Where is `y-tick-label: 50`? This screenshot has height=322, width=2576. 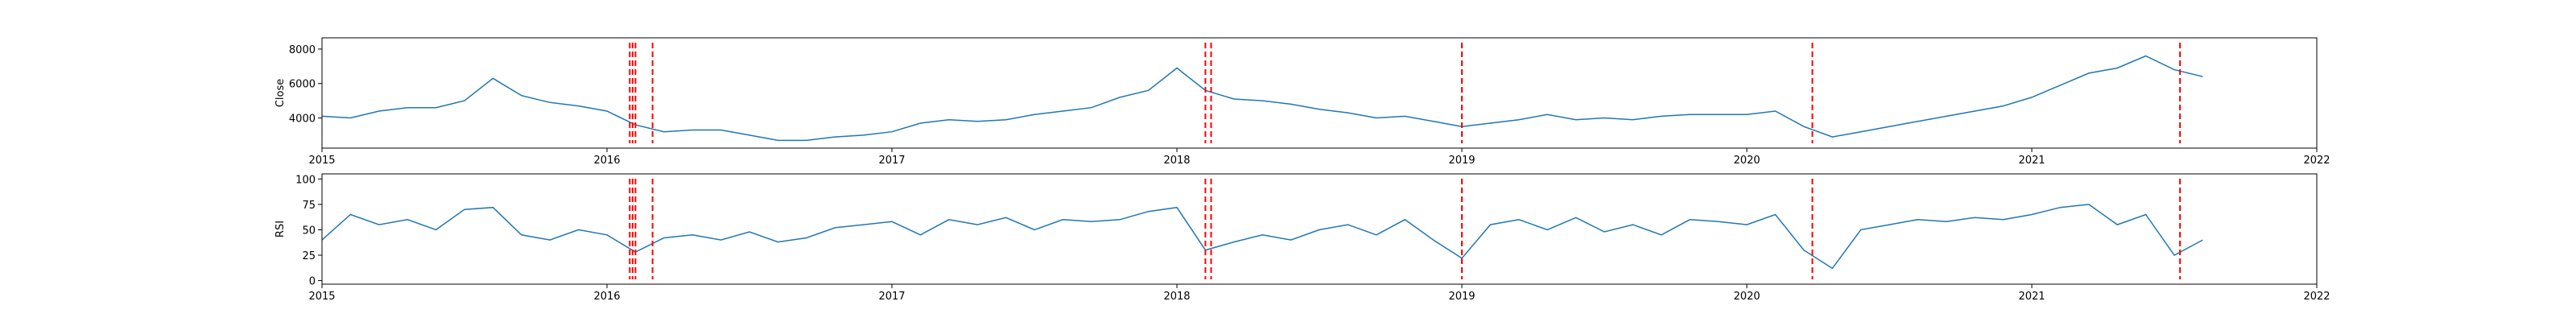
y-tick-label: 50 is located at coordinates (309, 231).